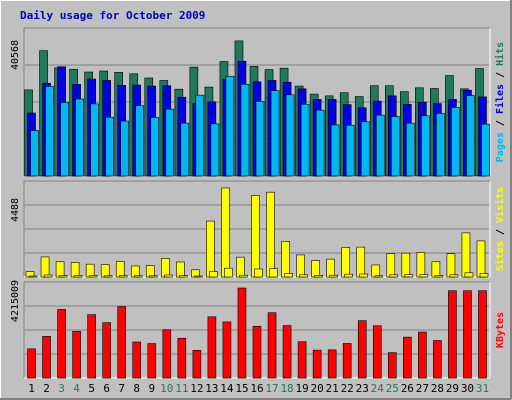 The height and width of the screenshot is (400, 512). What do you see at coordinates (91, 388) in the screenshot?
I see `x-tick-label-day-5: 5` at bounding box center [91, 388].